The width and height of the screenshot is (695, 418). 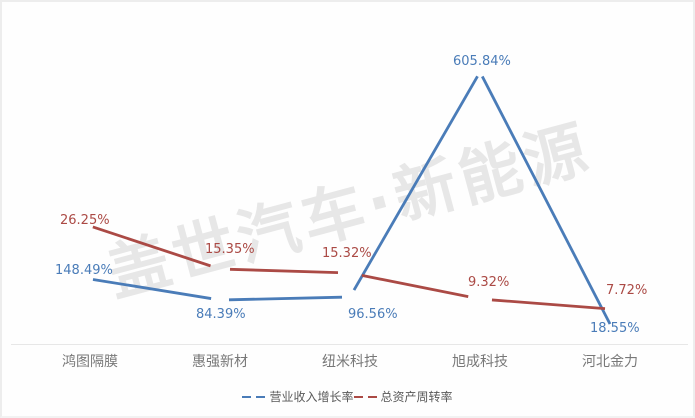 I want to click on legend-item-asset-turnover: 总资产周转率, so click(x=403, y=396).